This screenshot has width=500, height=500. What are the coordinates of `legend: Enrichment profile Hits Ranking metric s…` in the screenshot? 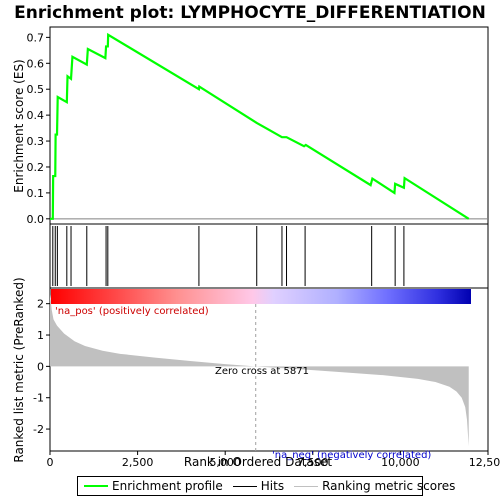 It's located at (266, 486).